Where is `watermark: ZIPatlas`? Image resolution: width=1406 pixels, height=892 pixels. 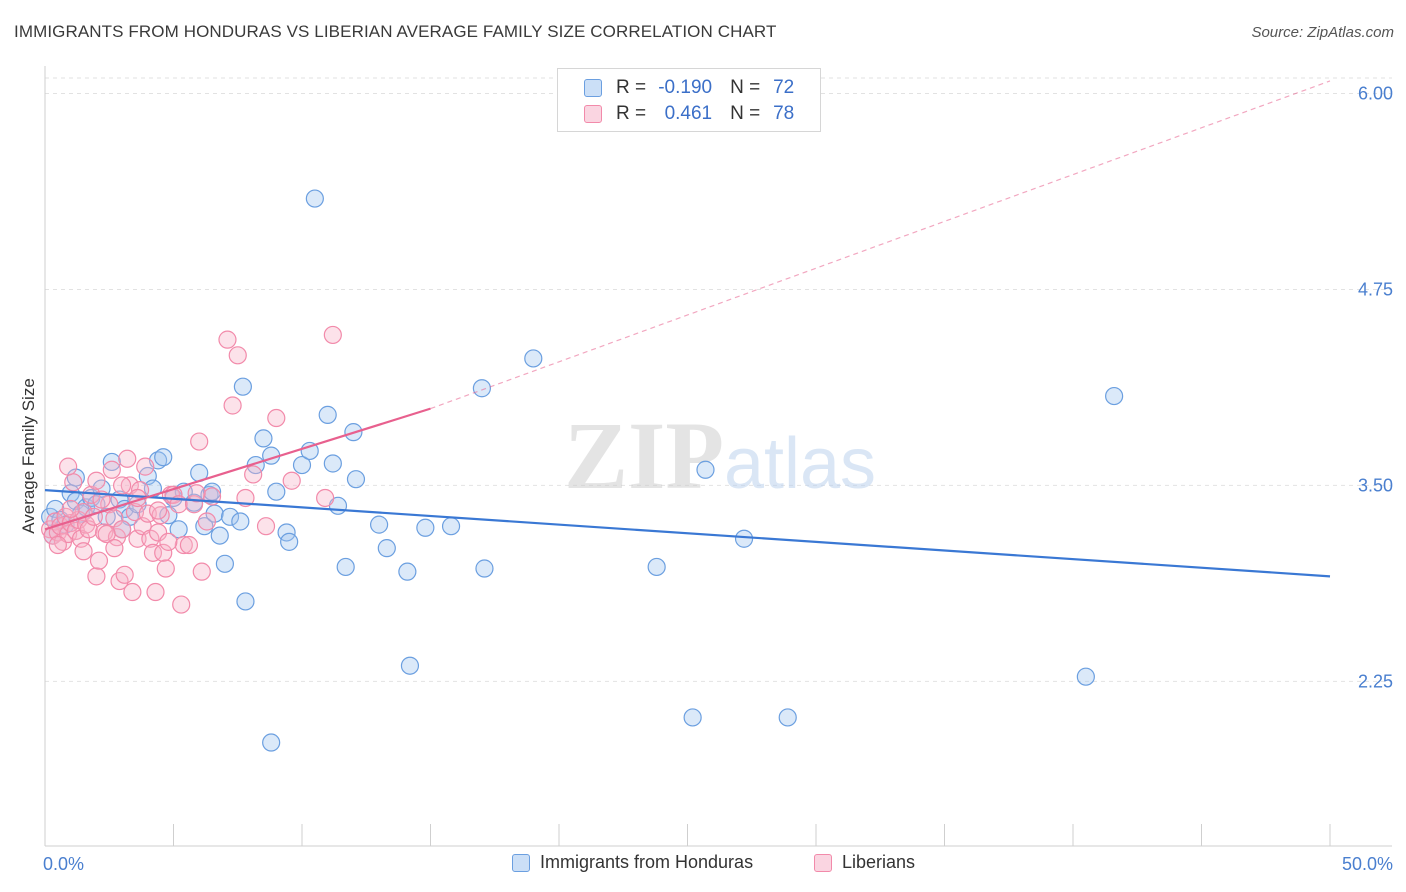
watermark: ZIPatlas is located at coordinates (720, 455).